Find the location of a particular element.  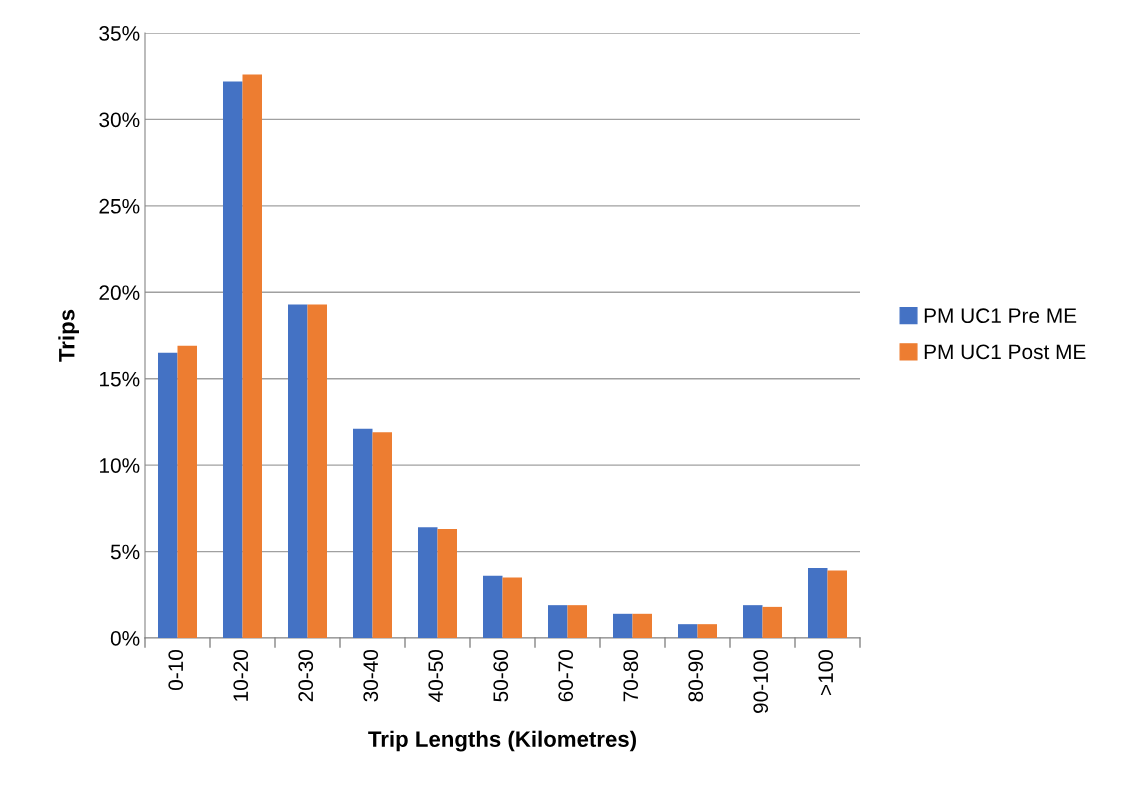

y-tick-label: 5% is located at coordinates (125, 552).